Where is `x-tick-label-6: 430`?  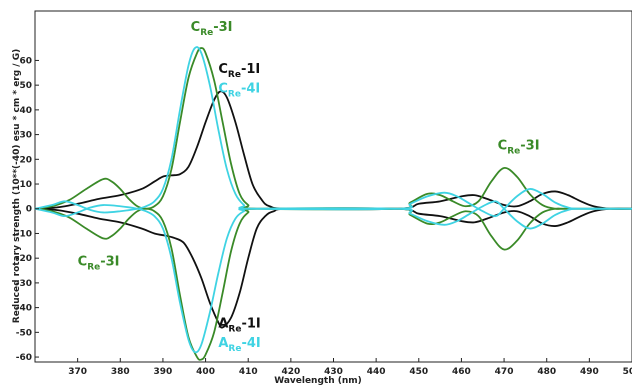
x-tick-label-6: 430 is located at coordinates (333, 372).